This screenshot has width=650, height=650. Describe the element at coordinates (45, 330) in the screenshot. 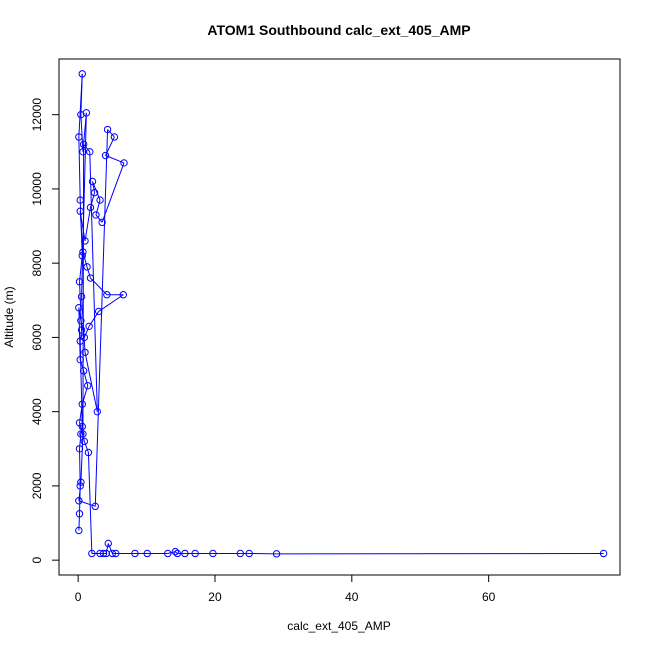

I see `y-axis: 0 2000 4000 6000 8000 10000 12000` at that location.